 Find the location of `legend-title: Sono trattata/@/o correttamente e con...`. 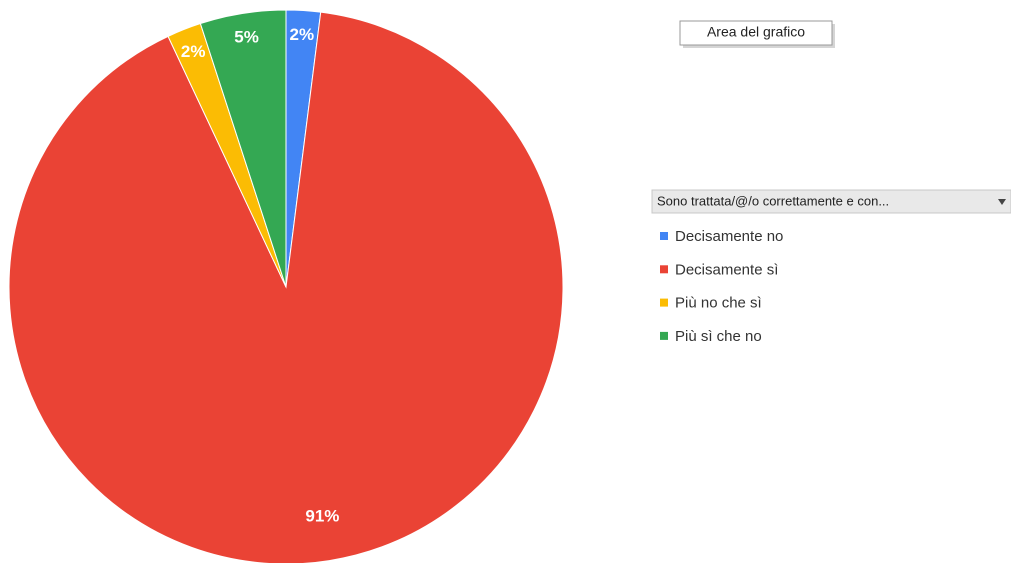

legend-title: Sono trattata/@/o correttamente e con... is located at coordinates (773, 200).